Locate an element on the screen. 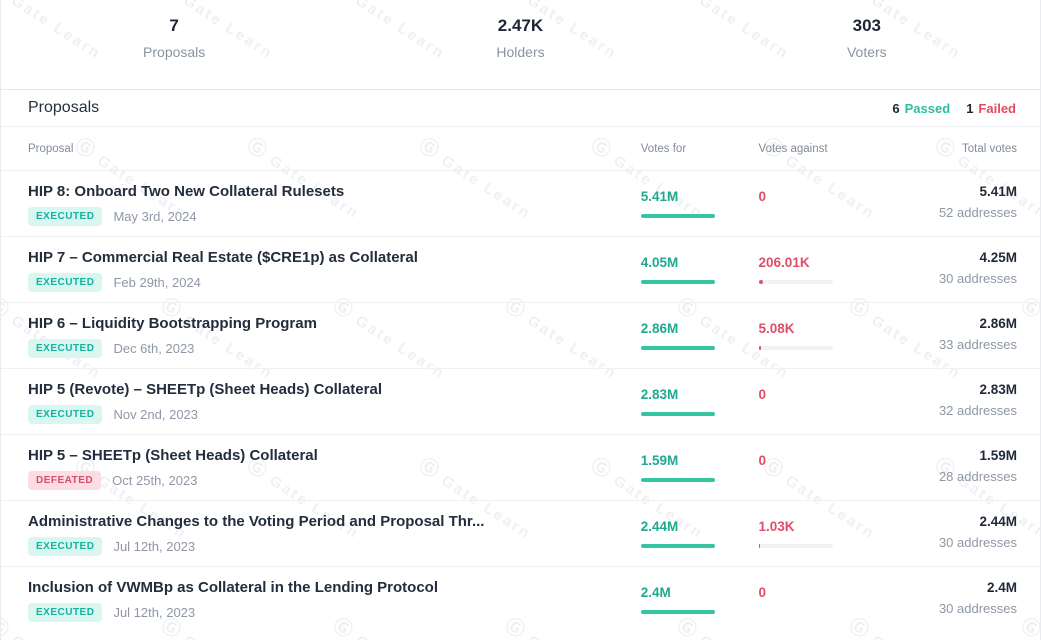  total-addresses: 28 addresses is located at coordinates (977, 476).